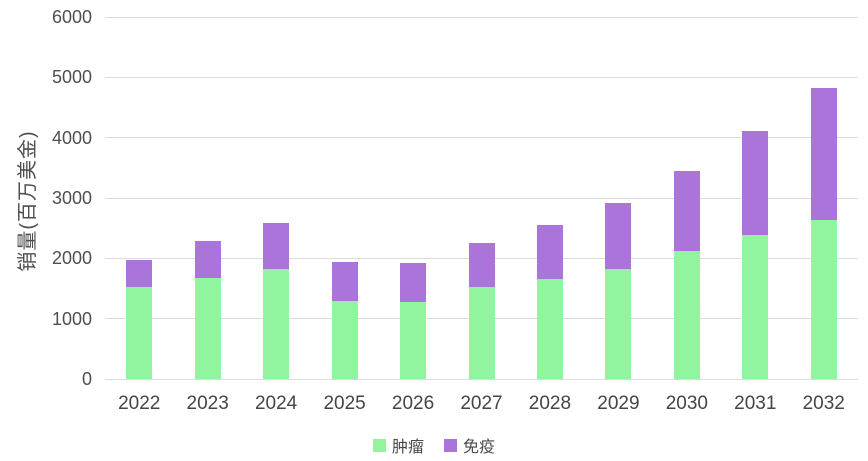 The height and width of the screenshot is (461, 868). Describe the element at coordinates (276, 403) in the screenshot. I see `x-axis-label-2024: 2024` at that location.